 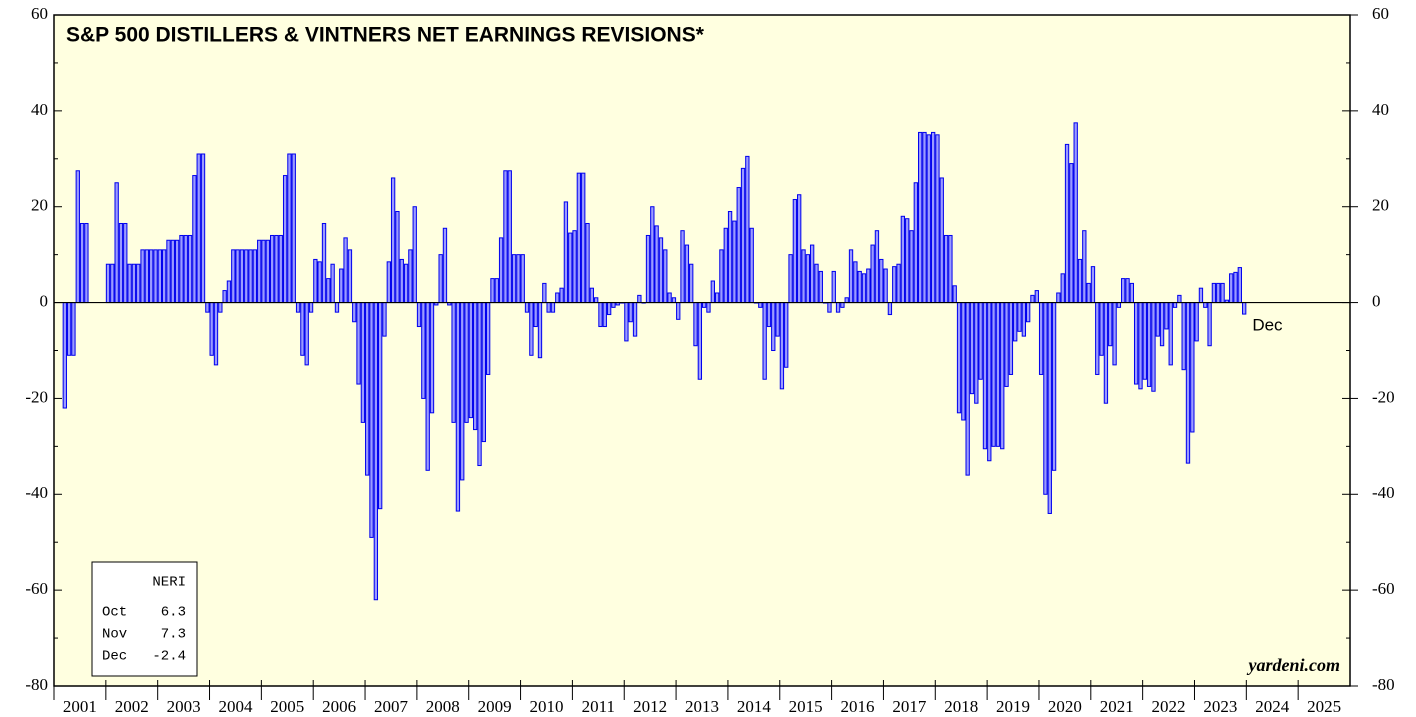 What do you see at coordinates (132, 706) in the screenshot?
I see `x-tick-label: 2002` at bounding box center [132, 706].